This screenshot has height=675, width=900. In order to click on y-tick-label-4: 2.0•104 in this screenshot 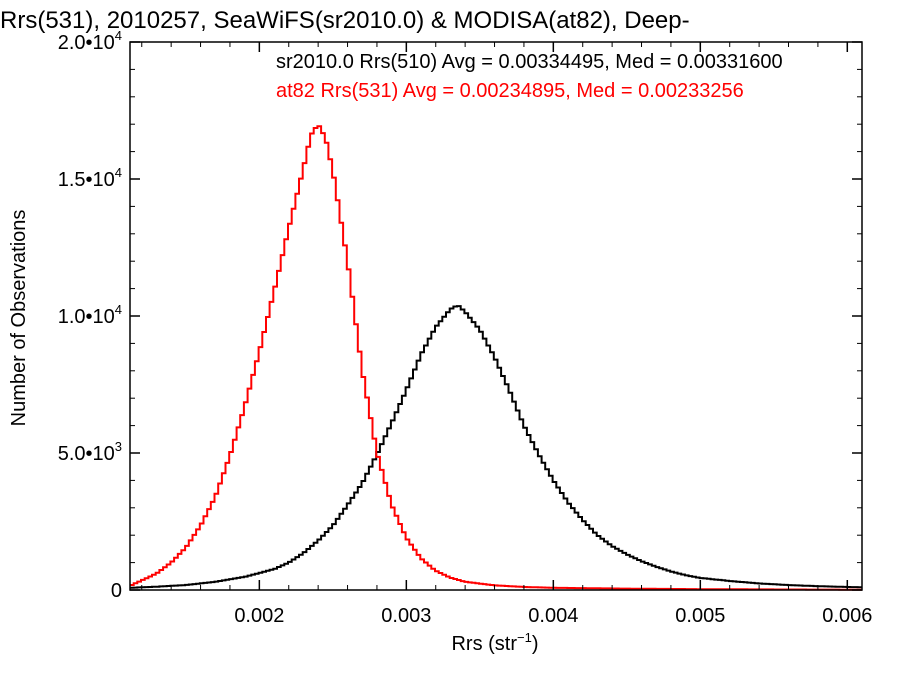, I will do `click(90, 41)`.